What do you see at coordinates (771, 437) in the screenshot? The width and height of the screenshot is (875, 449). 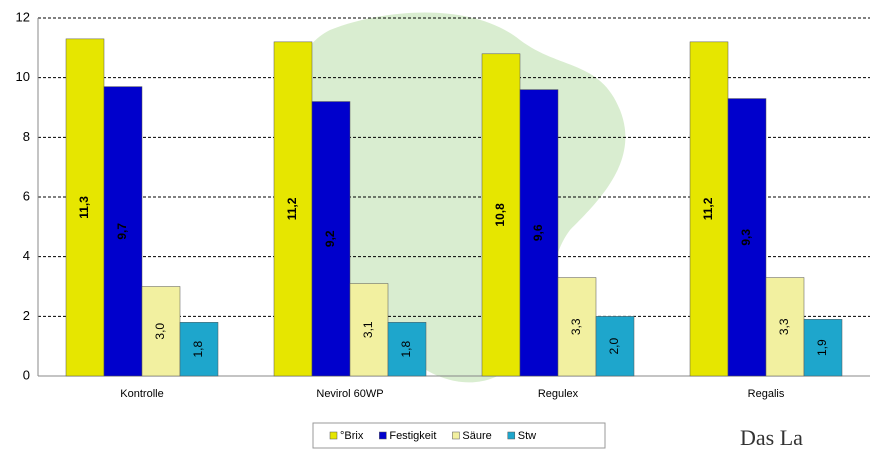 I see `logo-text: Das La` at bounding box center [771, 437].